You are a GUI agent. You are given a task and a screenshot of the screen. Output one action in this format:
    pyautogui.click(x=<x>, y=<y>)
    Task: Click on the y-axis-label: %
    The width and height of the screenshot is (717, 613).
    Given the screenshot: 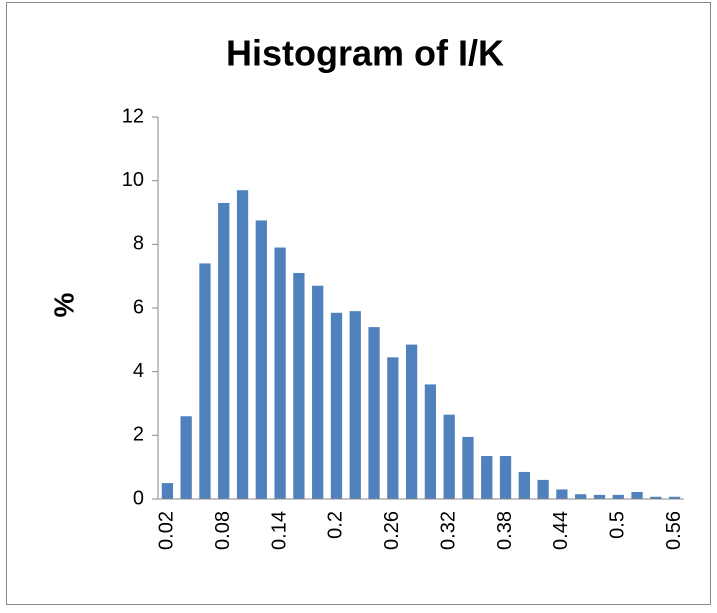 What is the action you would take?
    pyautogui.click(x=63, y=304)
    